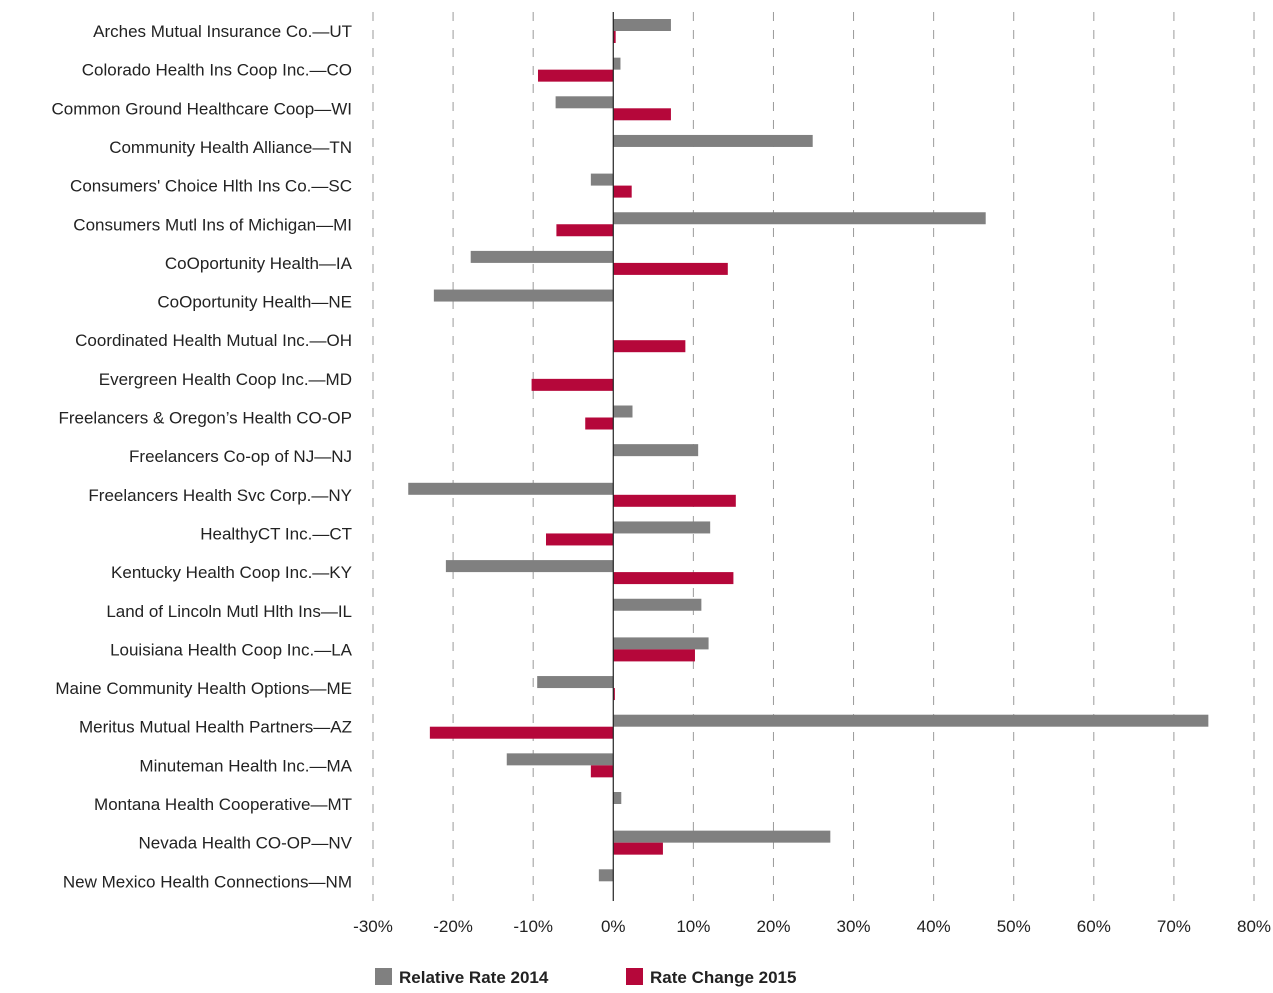 The width and height of the screenshot is (1273, 993). Describe the element at coordinates (220, 495) in the screenshot. I see `category-label: Freelancers Health Svc Corp.—NY` at that location.